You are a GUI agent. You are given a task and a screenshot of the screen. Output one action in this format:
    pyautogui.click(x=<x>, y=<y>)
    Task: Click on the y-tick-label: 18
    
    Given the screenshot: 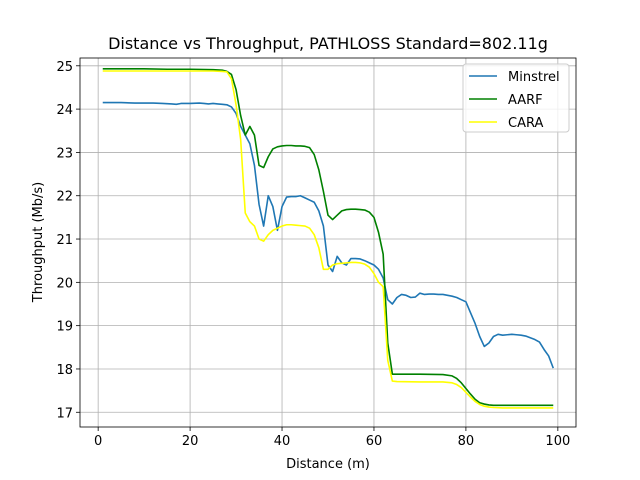 What is the action you would take?
    pyautogui.click(x=64, y=370)
    